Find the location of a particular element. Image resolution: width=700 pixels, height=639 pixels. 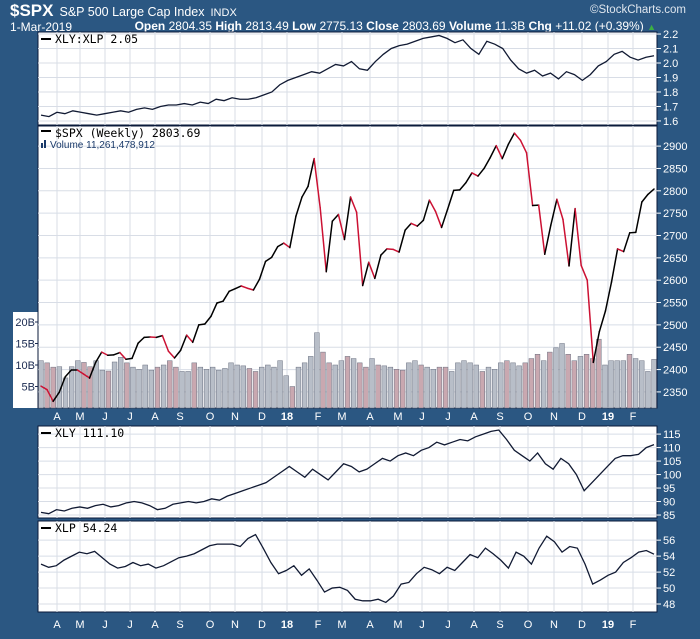

y-tick-label: 54 is located at coordinates (669, 557).